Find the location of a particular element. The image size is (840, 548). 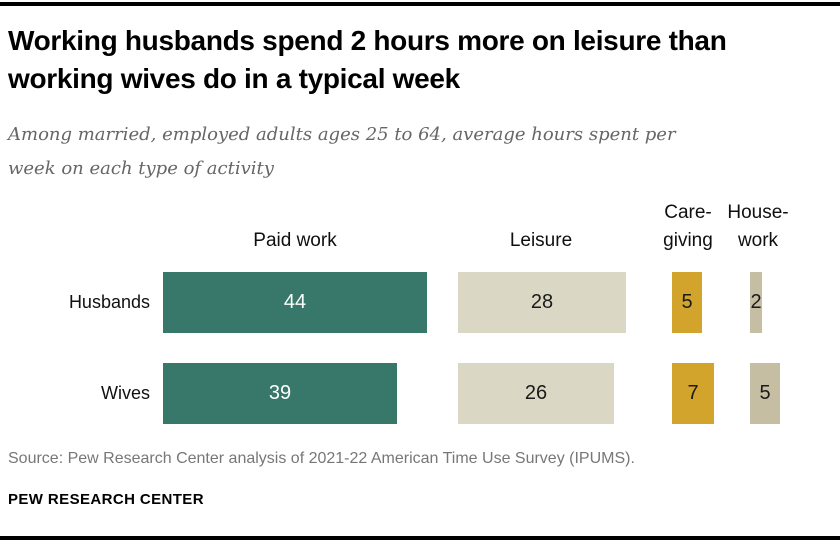

value-label-leisure-husbands: 28 is located at coordinates (542, 302).